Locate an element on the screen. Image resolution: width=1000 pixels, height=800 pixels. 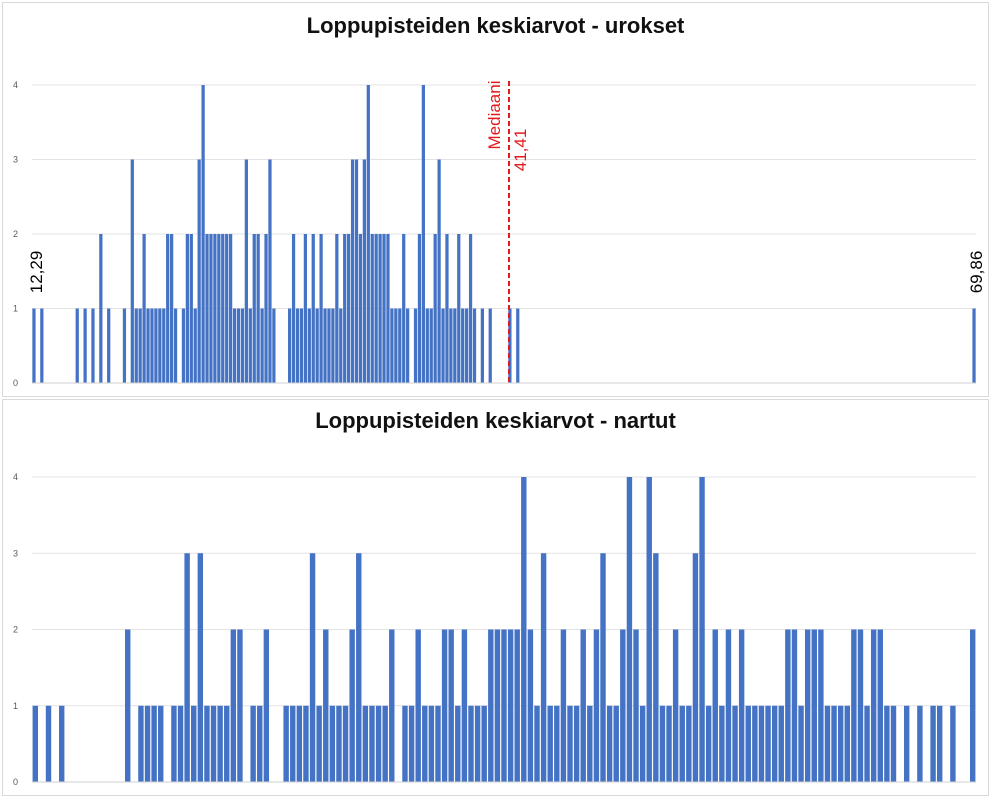
chart-title-males: Loppupisteiden keskiarvot - urokset is located at coordinates (495, 25).